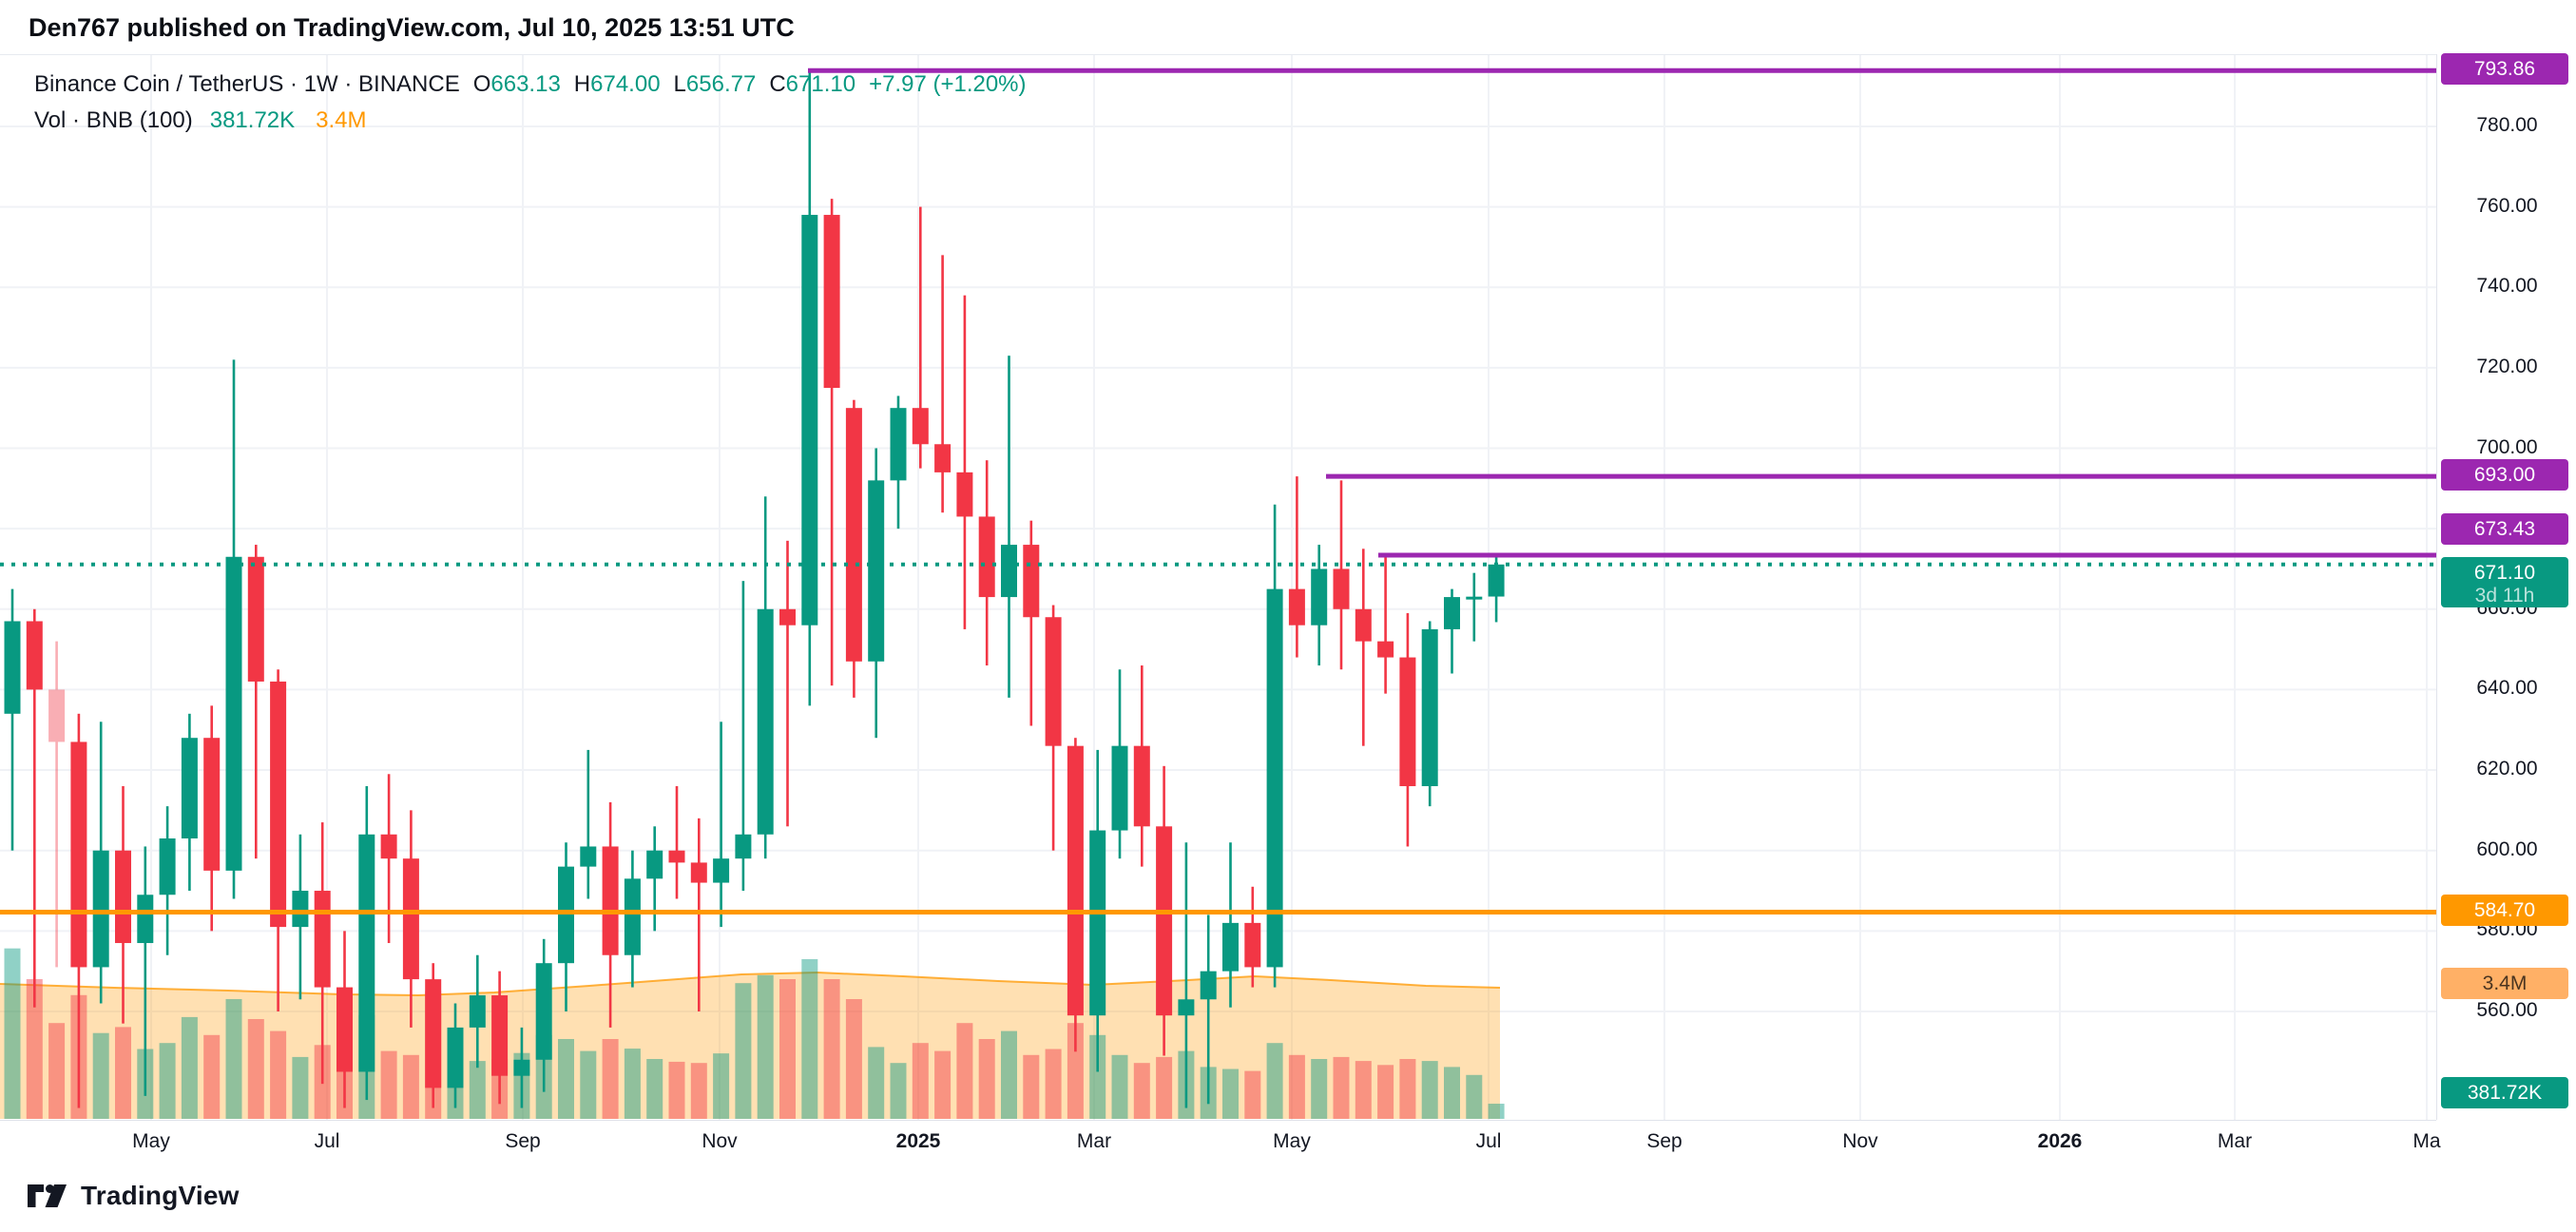 This screenshot has width=2576, height=1232. I want to click on symbol-title: Binance Coin / TetherUS · 1W · BINANCE, so click(247, 84).